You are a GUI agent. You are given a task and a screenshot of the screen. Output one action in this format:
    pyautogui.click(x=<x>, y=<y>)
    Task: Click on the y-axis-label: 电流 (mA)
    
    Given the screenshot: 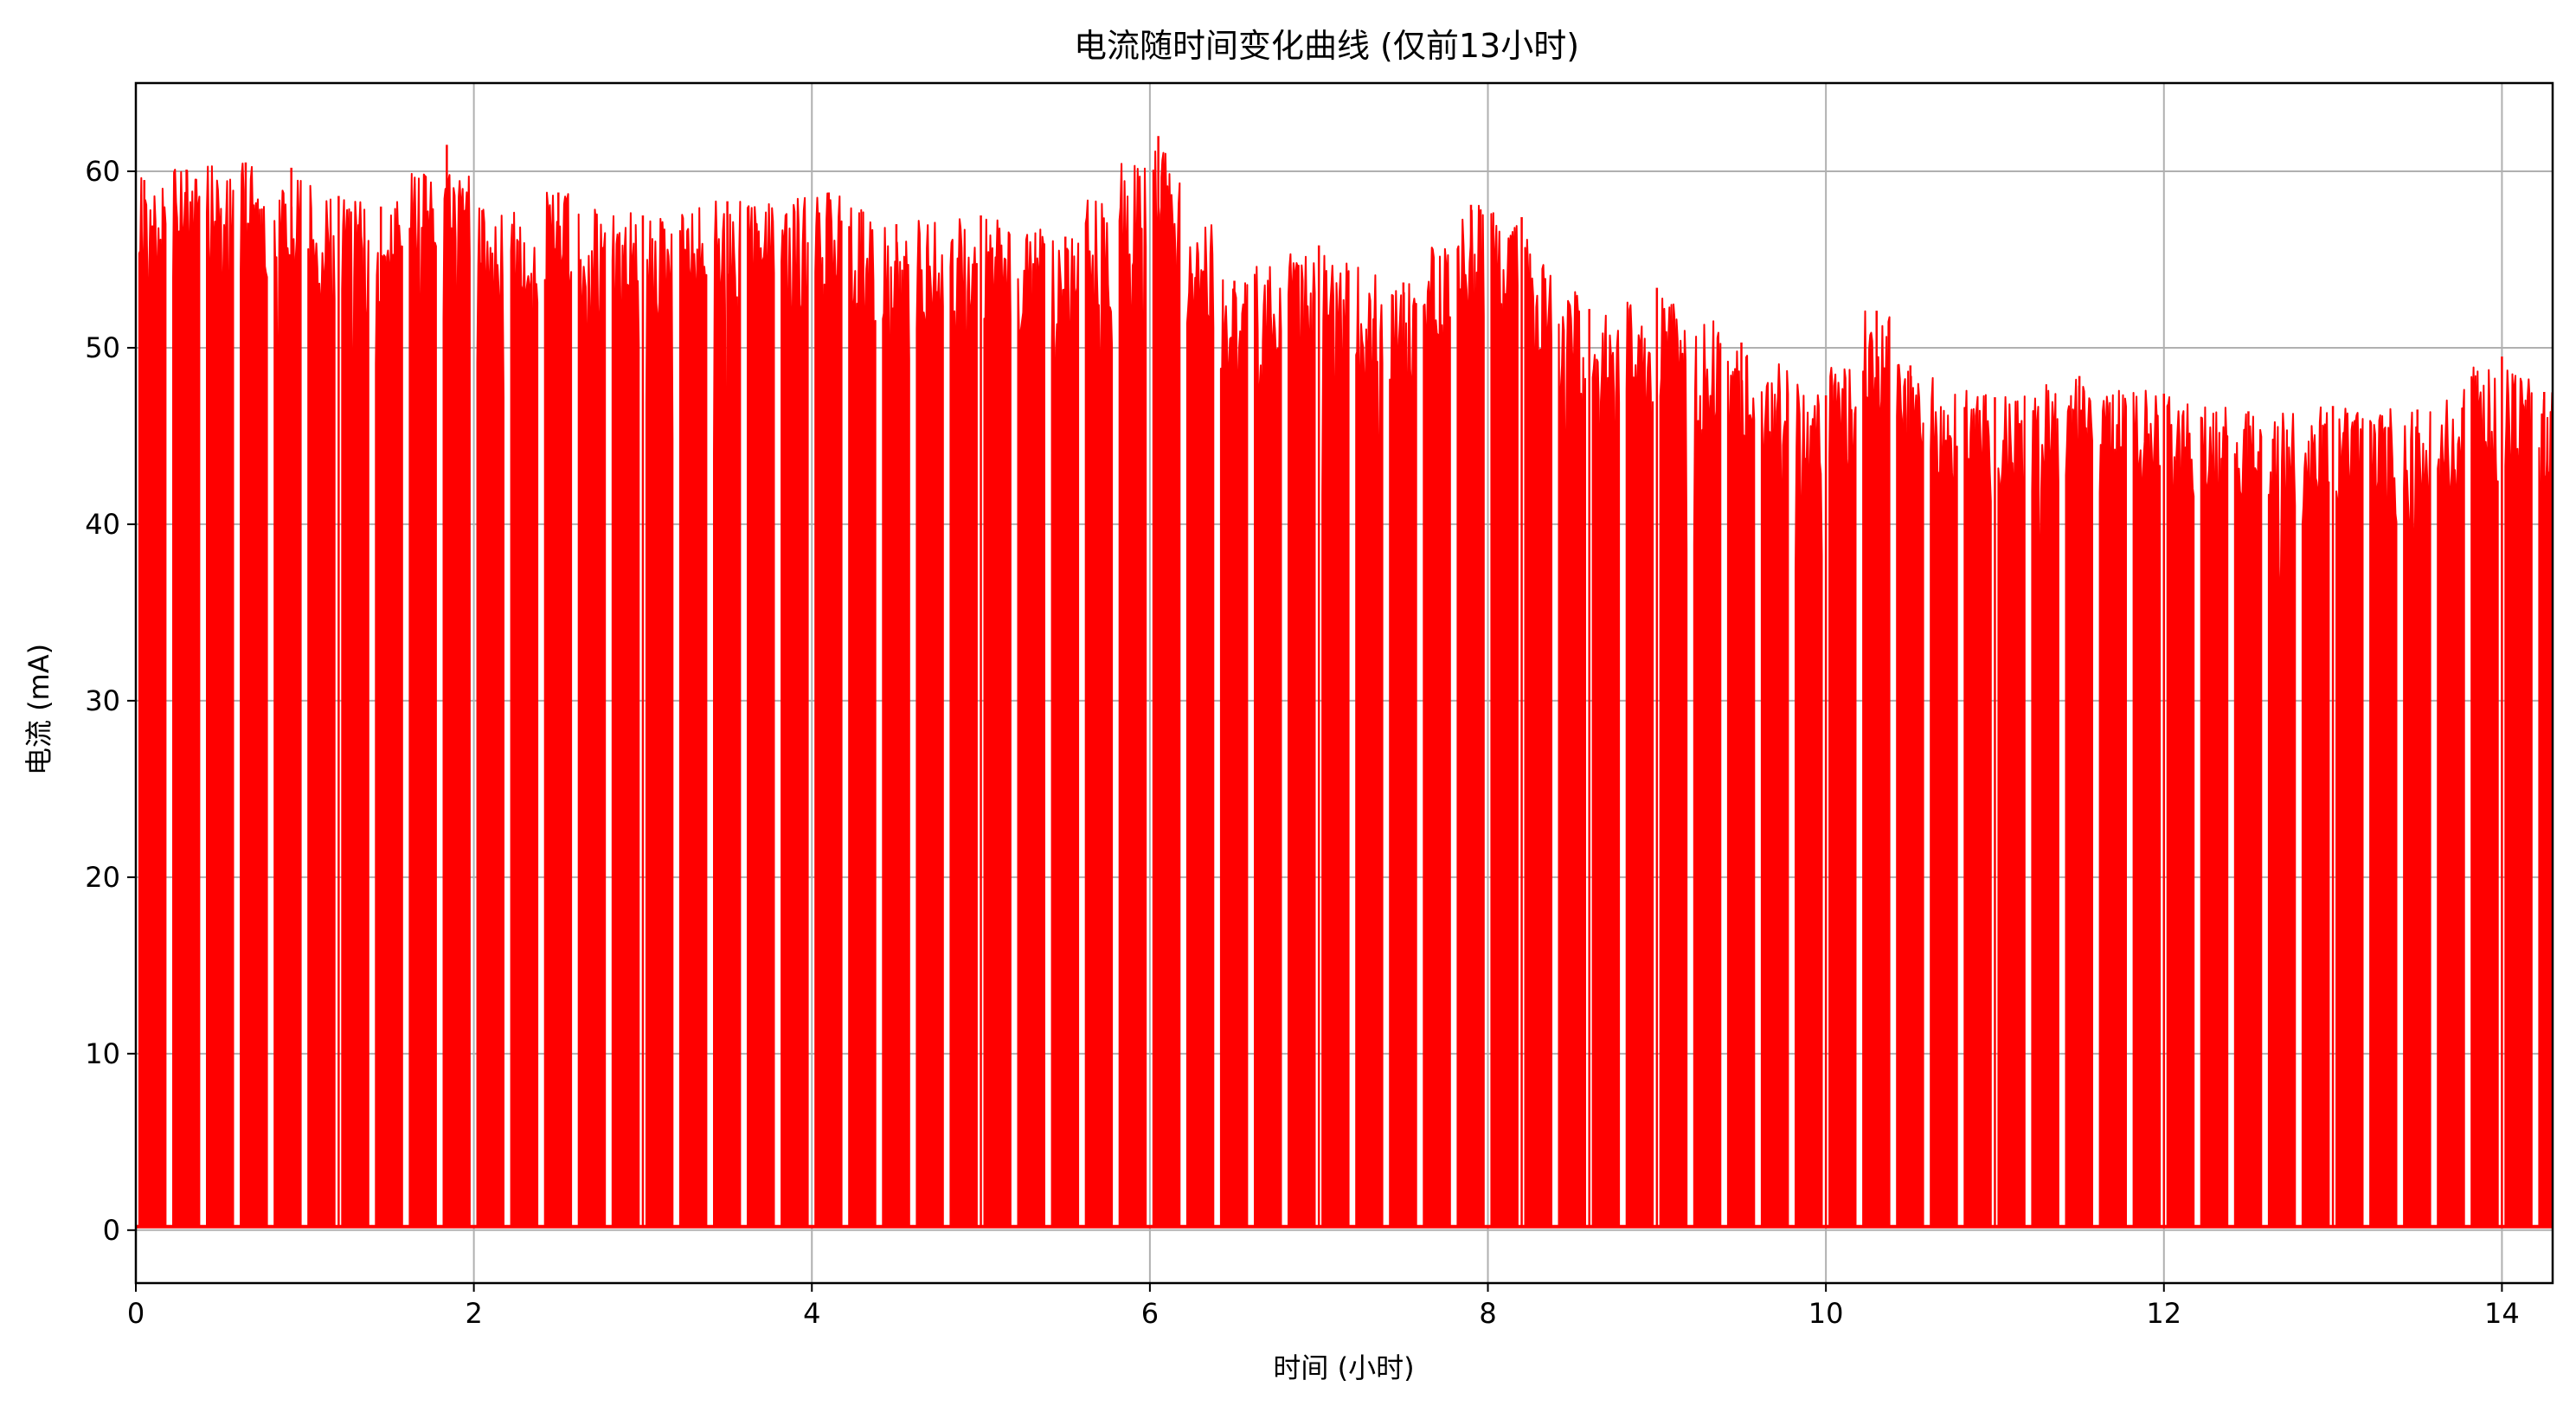 What is the action you would take?
    pyautogui.click(x=39, y=709)
    